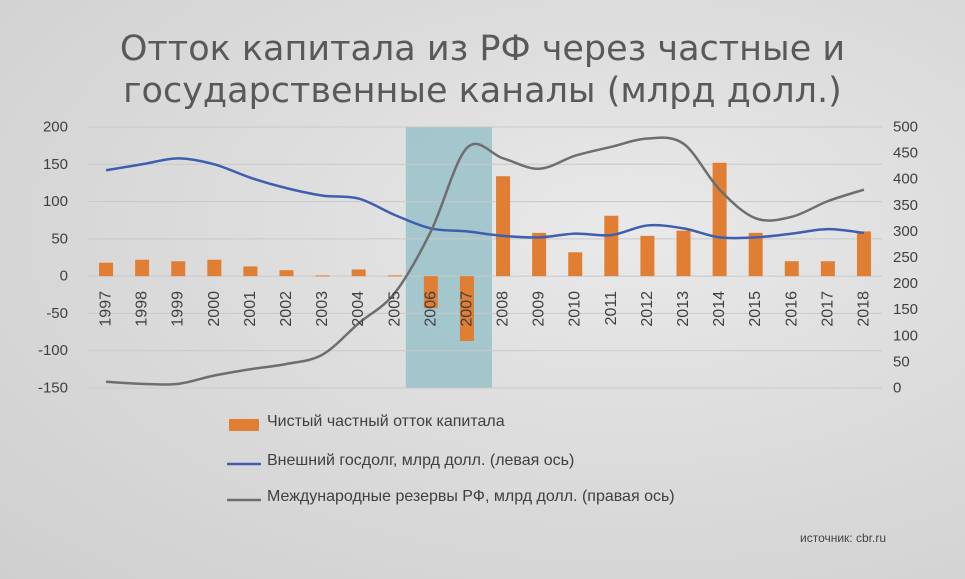 The width and height of the screenshot is (965, 579). Describe the element at coordinates (503, 226) in the screenshot. I see `bar-2008` at that location.